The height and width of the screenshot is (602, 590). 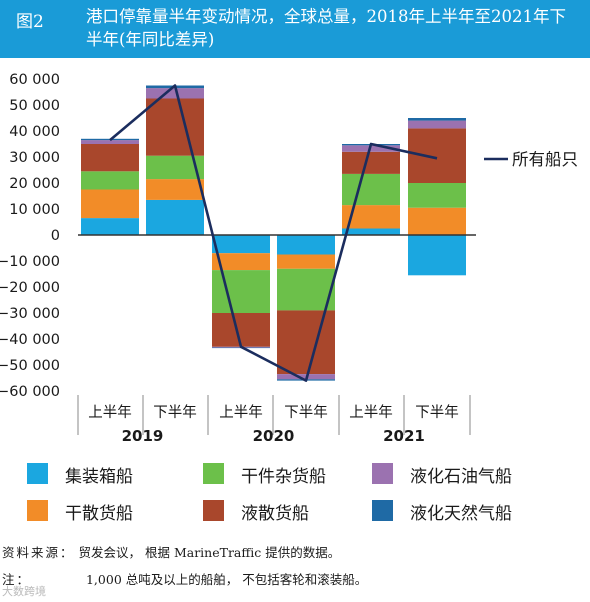 What do you see at coordinates (209, 552) in the screenshot?
I see `source-text: 贸发会议， 根据 MarineTraffic 提供的数据。` at bounding box center [209, 552].